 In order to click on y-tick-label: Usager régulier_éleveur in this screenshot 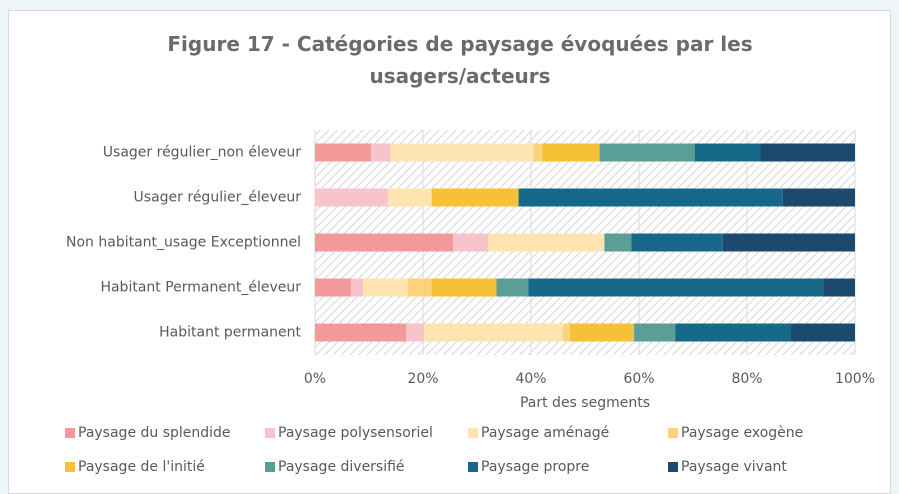, I will do `click(218, 198)`.